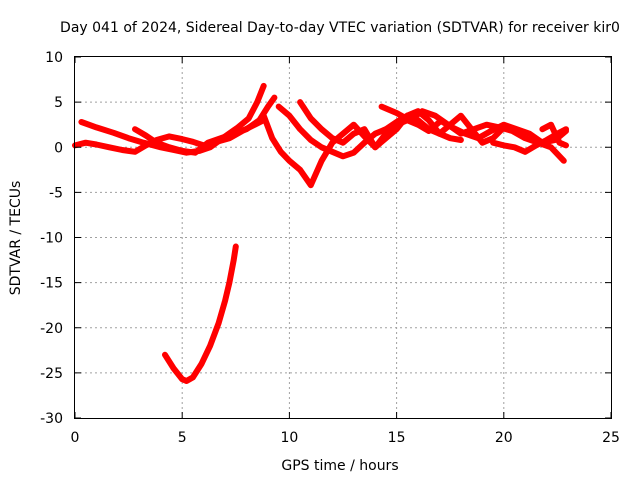 Image resolution: width=640 pixels, height=480 pixels. I want to click on y-axis-label: SDTVAR / TECUs, so click(16, 238).